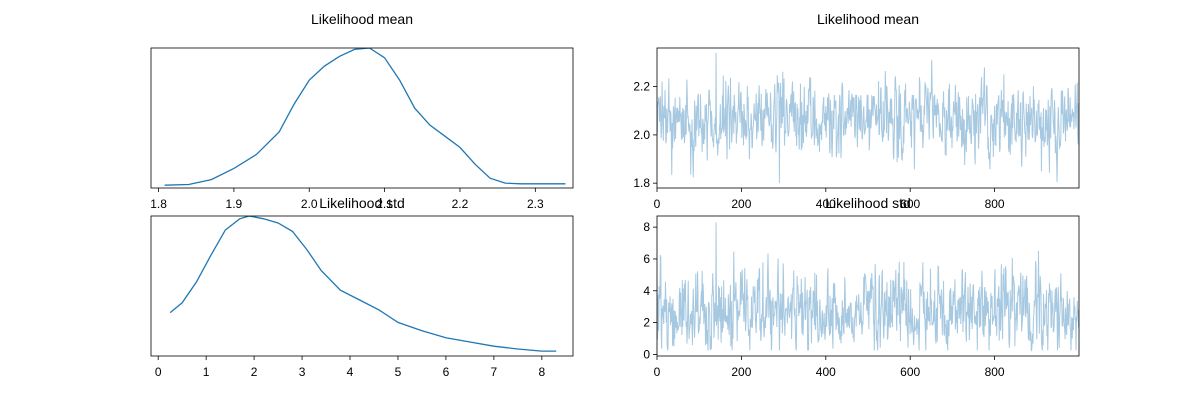  What do you see at coordinates (646, 259) in the screenshot?
I see `y-tick-label: 6` at bounding box center [646, 259].